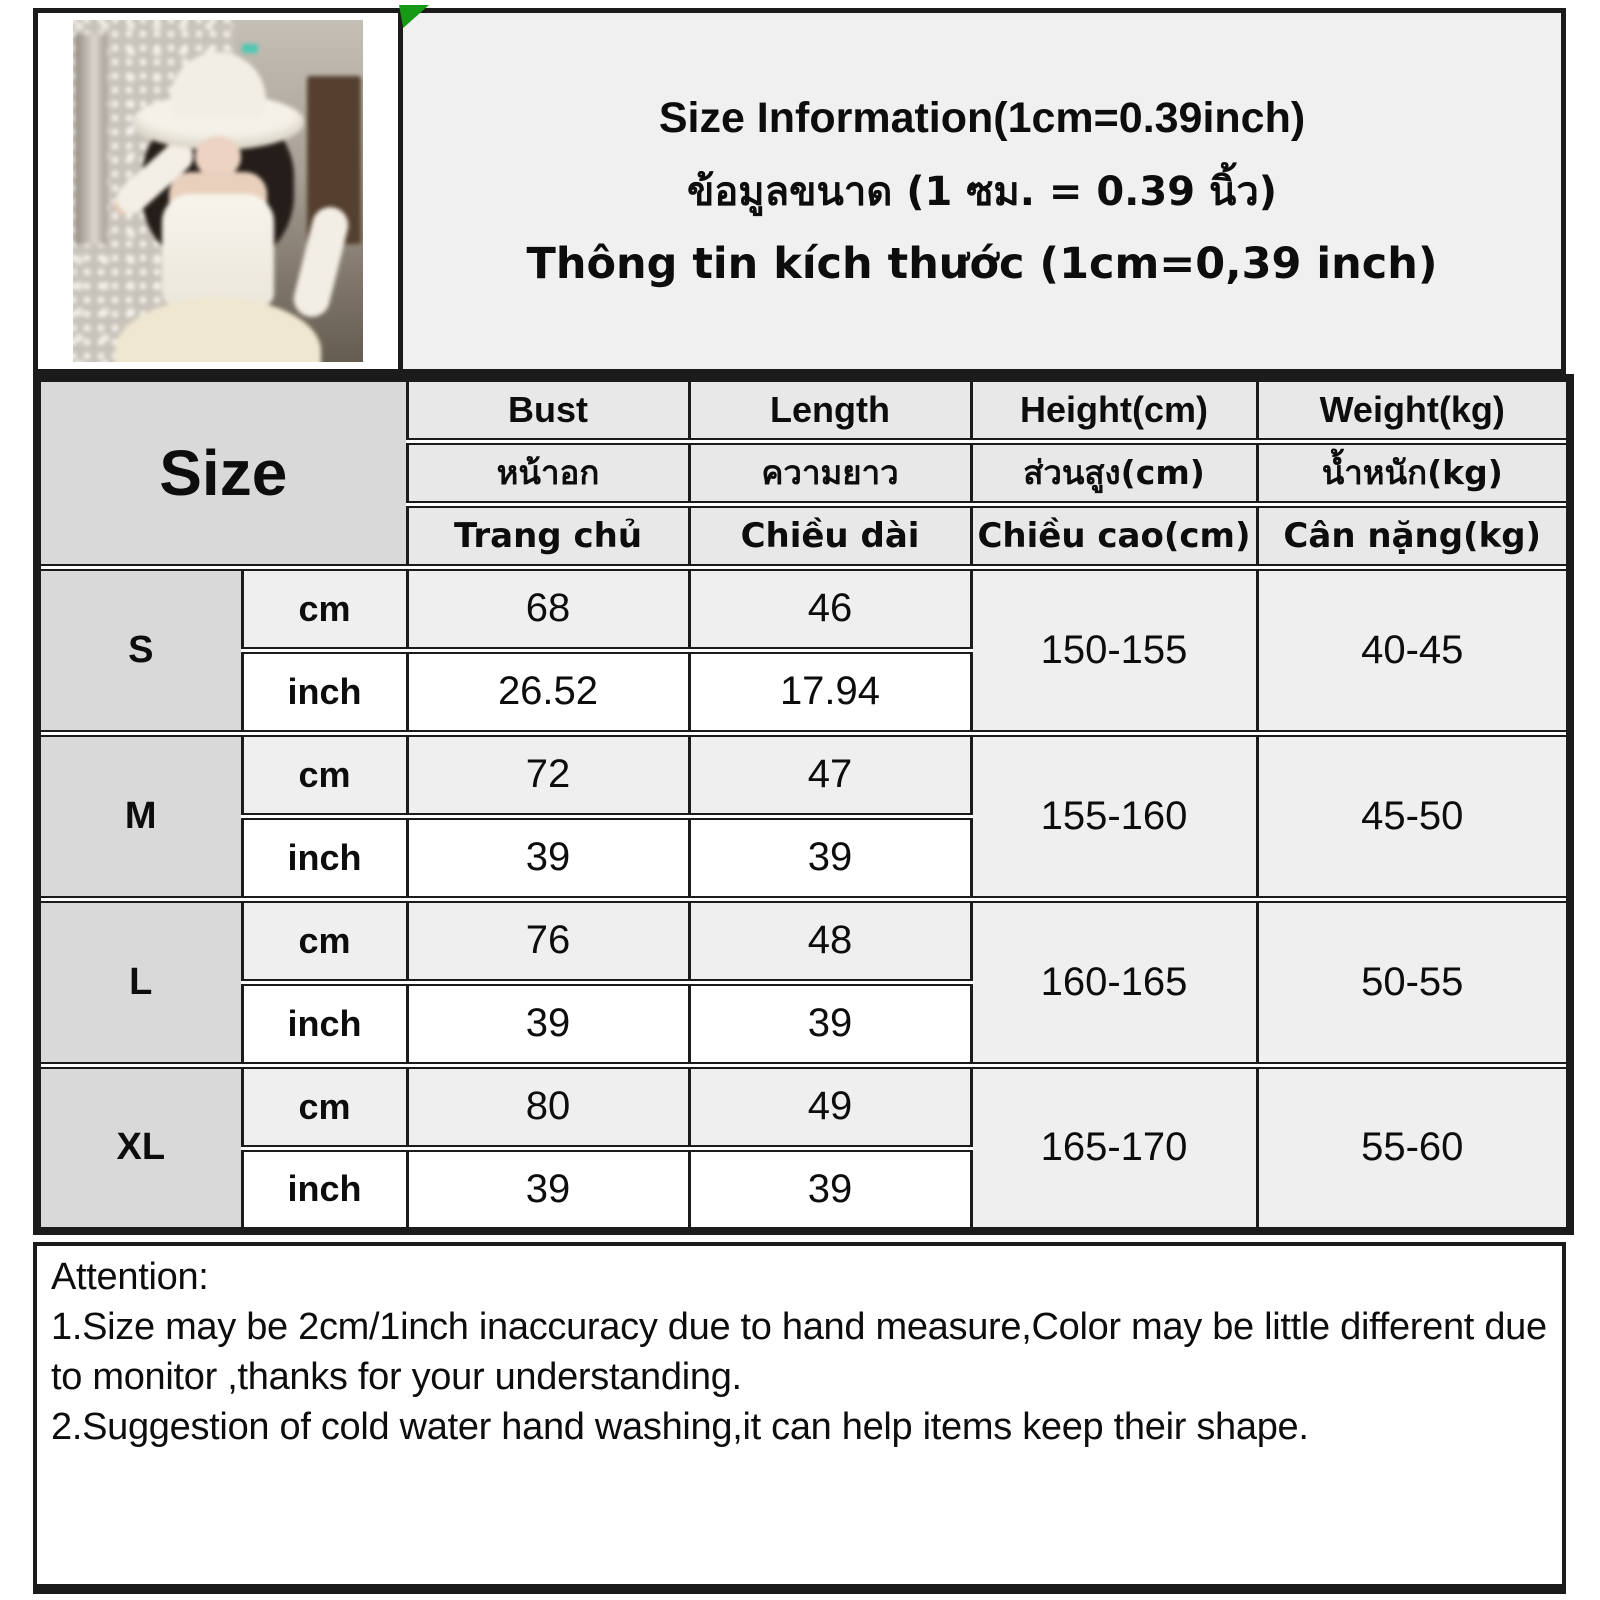 This screenshot has height=1600, width=1600. What do you see at coordinates (548, 535) in the screenshot?
I see `header-bust-vi: Trang chủ` at bounding box center [548, 535].